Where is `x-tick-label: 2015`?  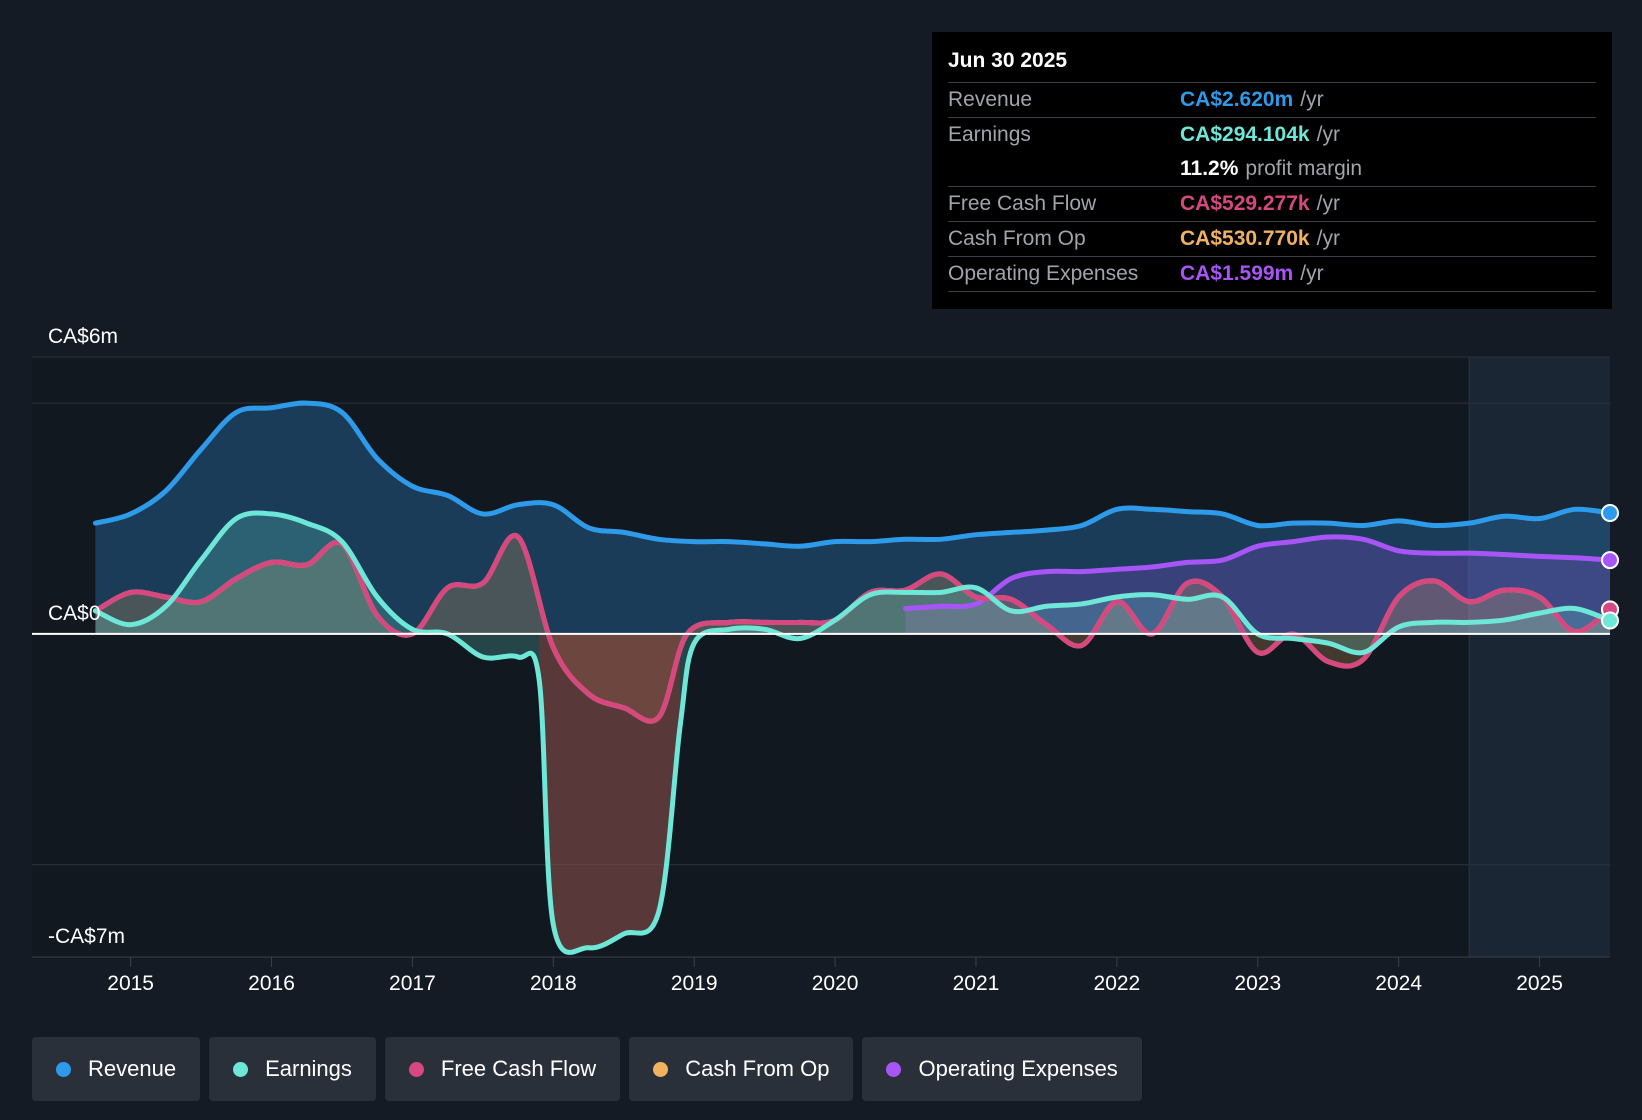 x-tick-label: 2015 is located at coordinates (130, 983).